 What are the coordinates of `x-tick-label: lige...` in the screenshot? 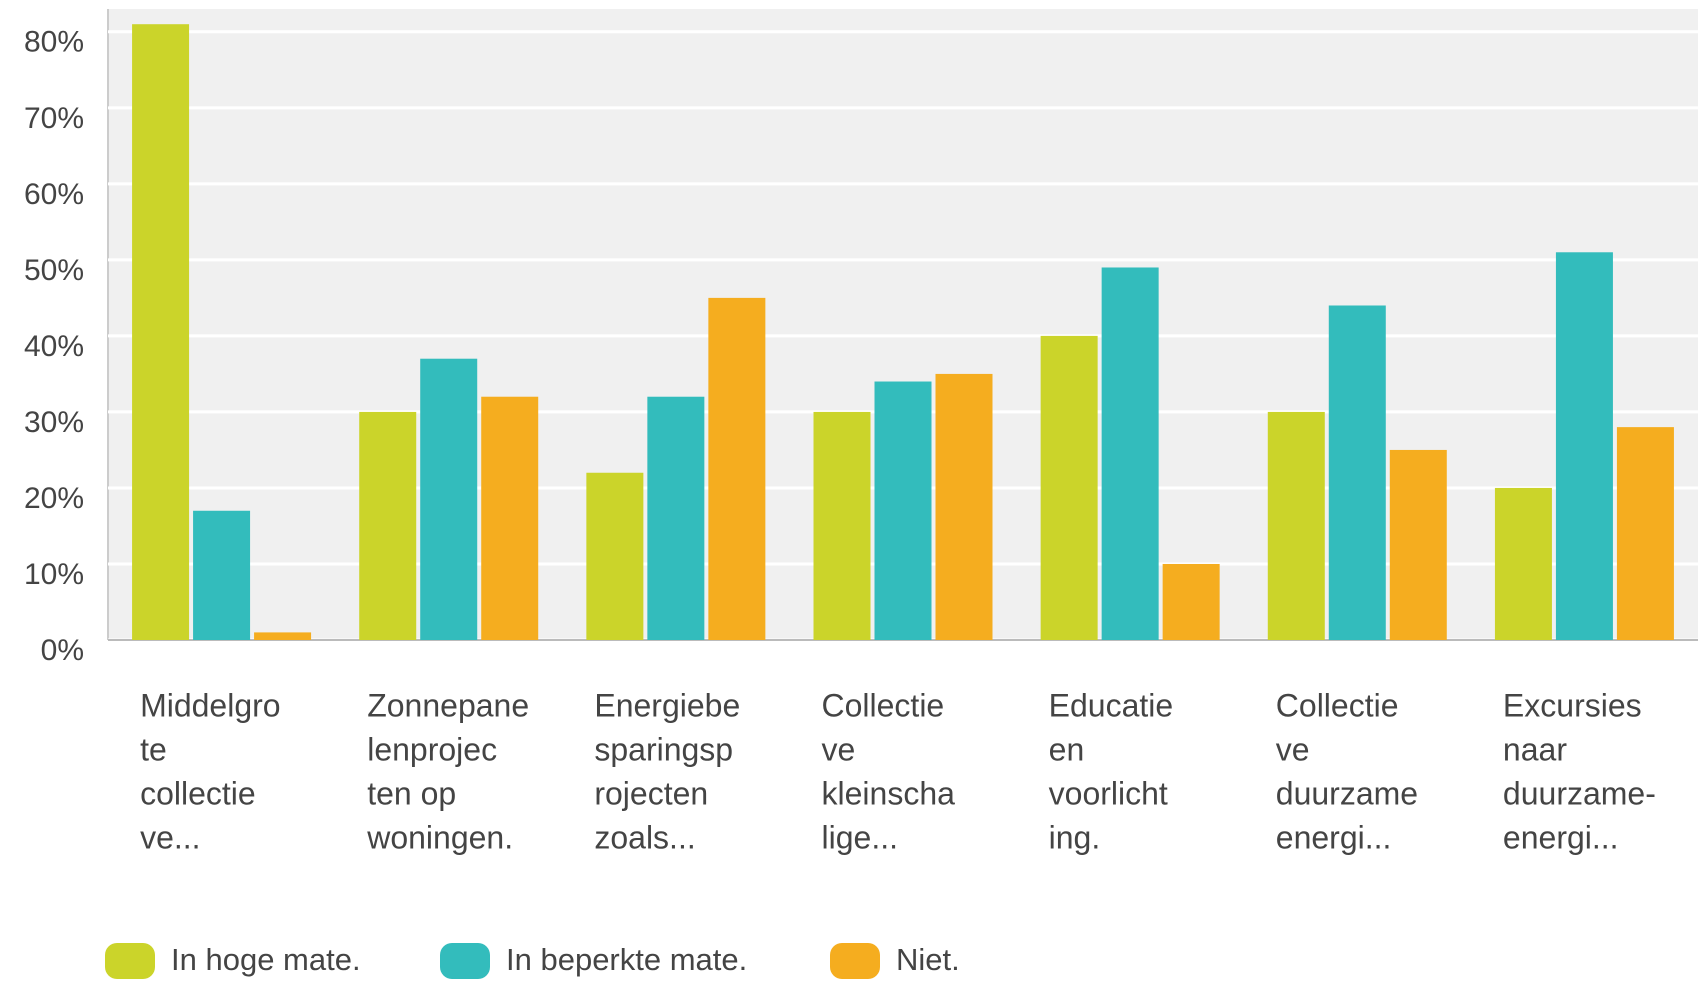 It's located at (860, 837).